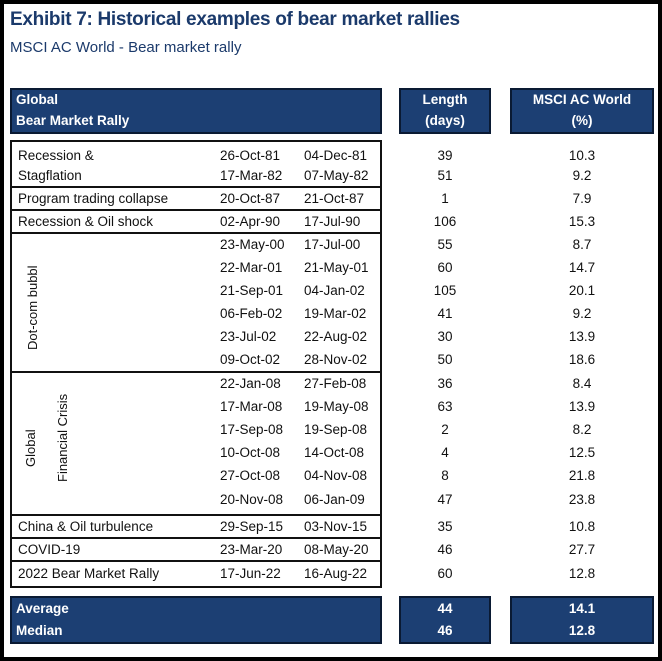  Describe the element at coordinates (582, 99) in the screenshot. I see `header-msci-line1: MSCI AC World` at that location.